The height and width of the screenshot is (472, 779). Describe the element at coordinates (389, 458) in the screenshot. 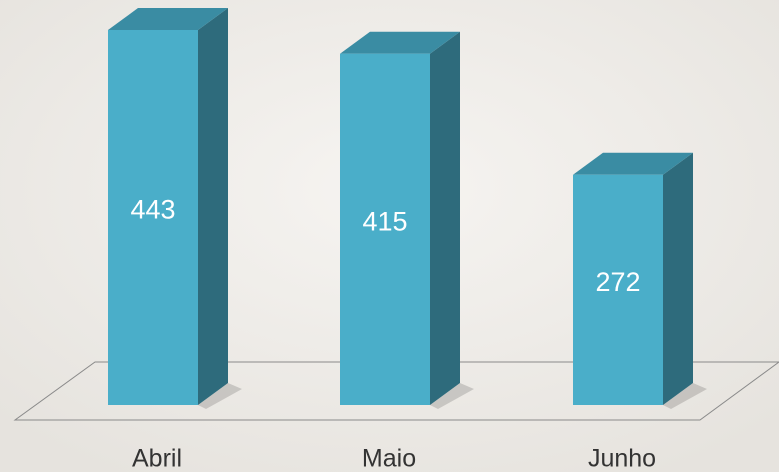

I see `x-tick-label: Maio` at that location.